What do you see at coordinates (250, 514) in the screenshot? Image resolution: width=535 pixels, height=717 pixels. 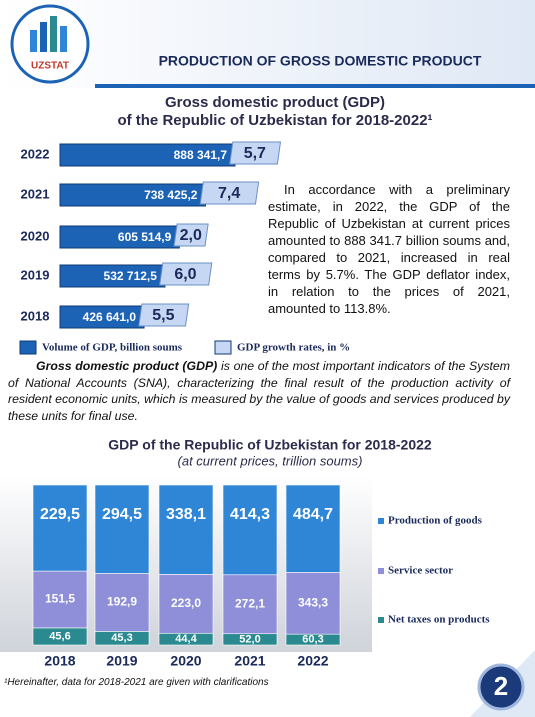 I see `value-label: 414,3` at bounding box center [250, 514].